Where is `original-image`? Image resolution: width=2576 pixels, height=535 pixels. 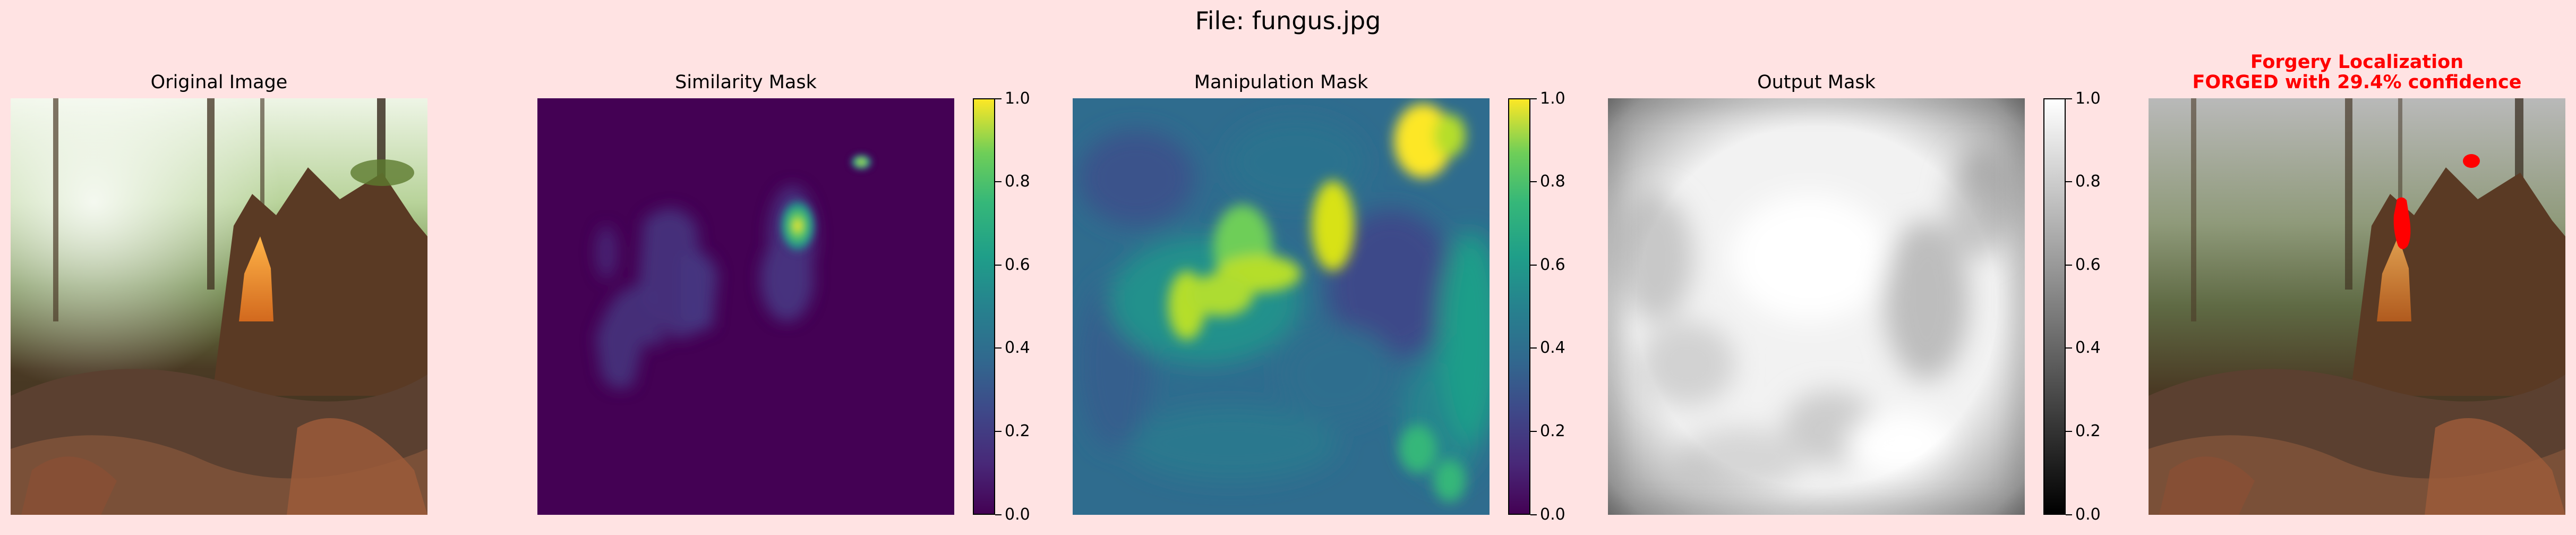 original-image is located at coordinates (219, 306).